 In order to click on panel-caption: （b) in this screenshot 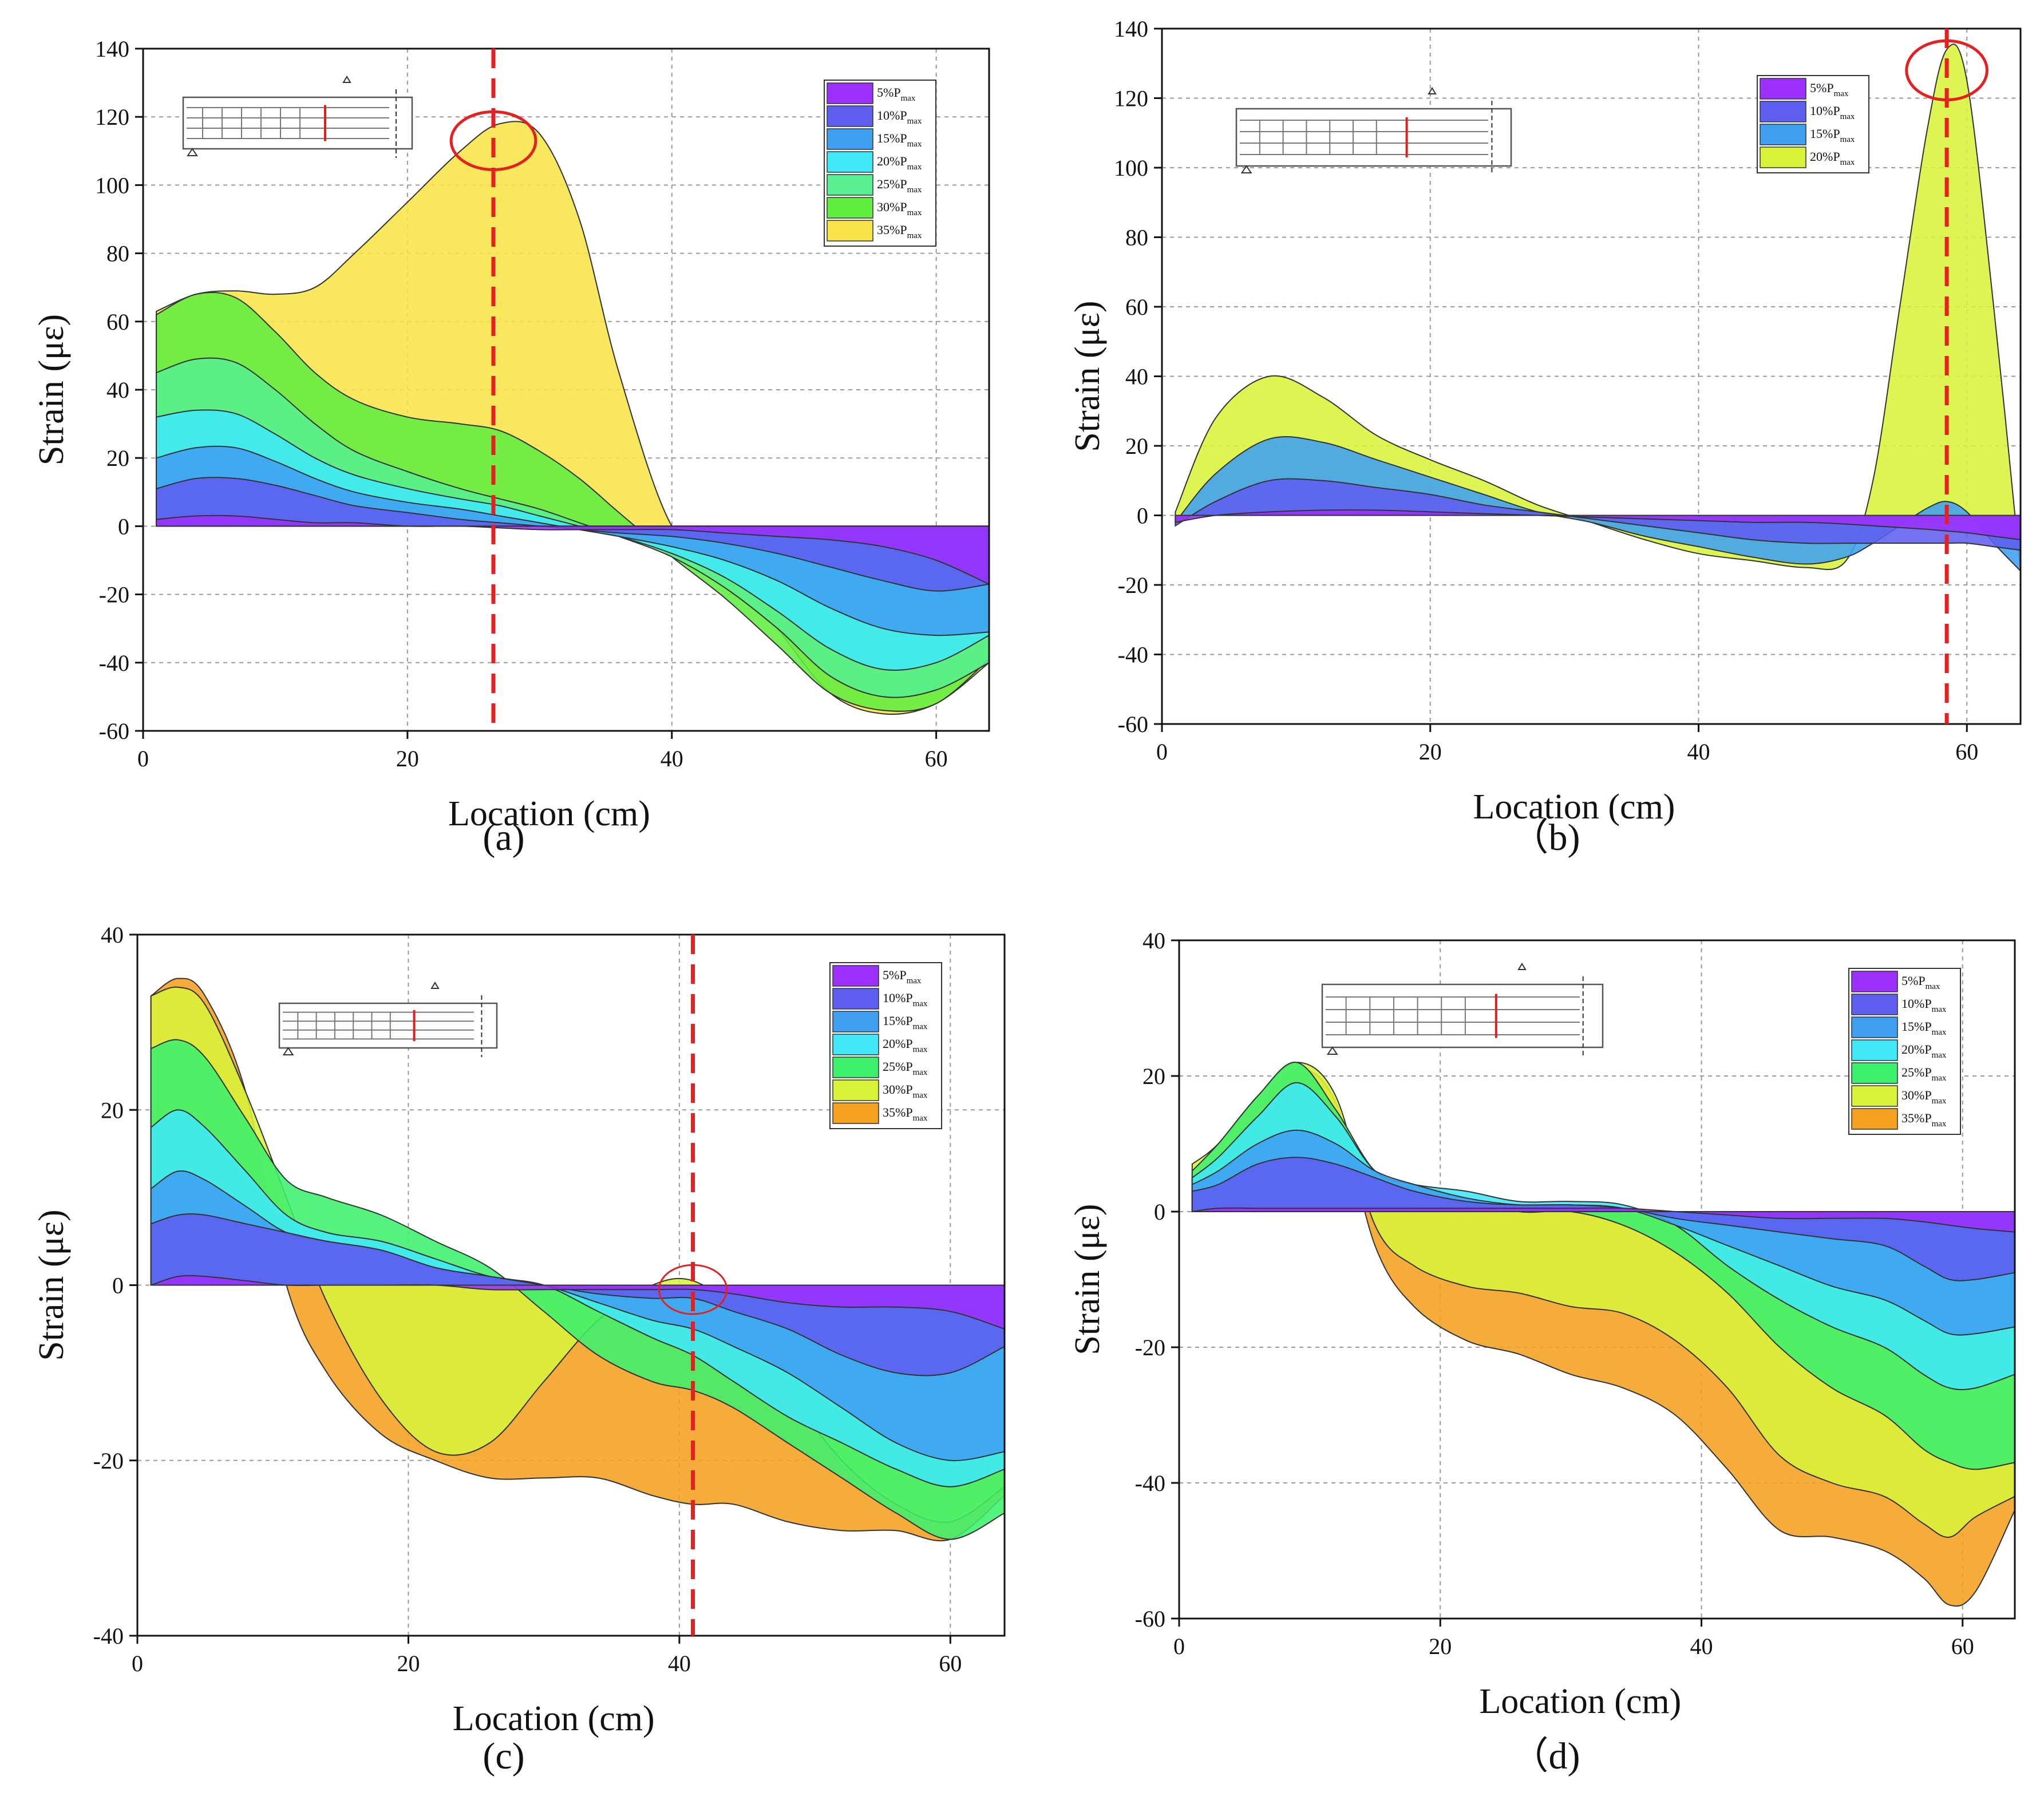, I will do `click(1545, 837)`.